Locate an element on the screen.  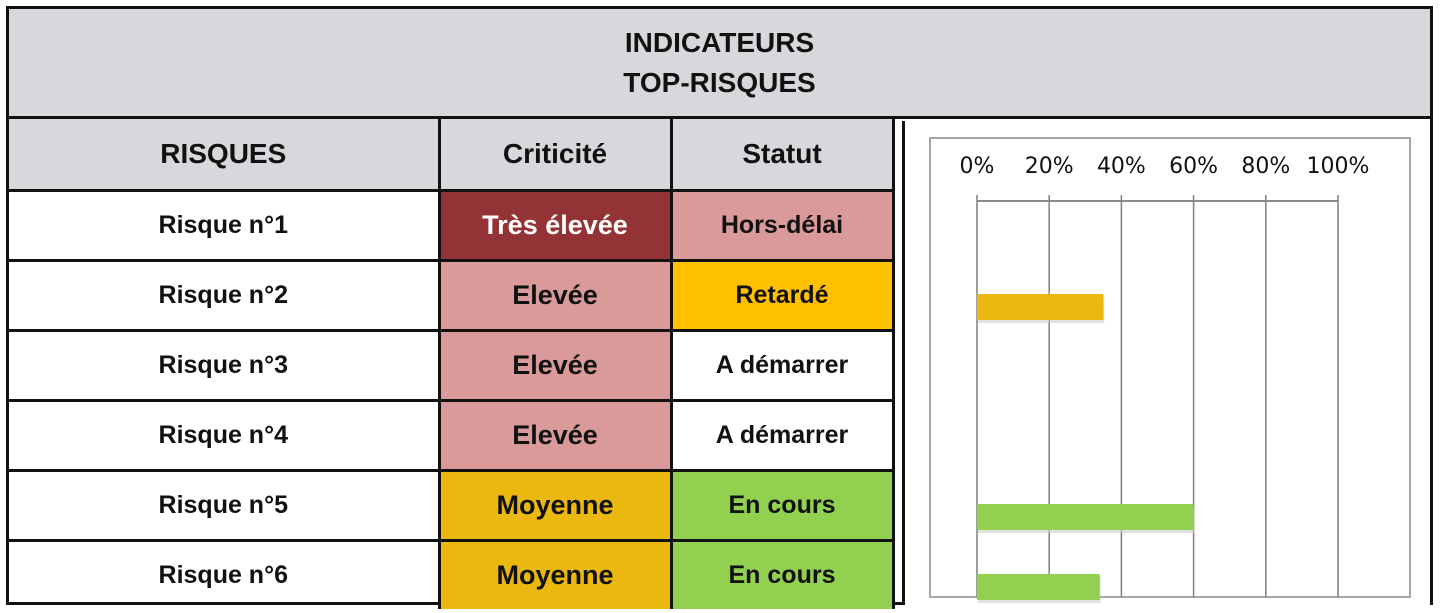
chart-tick-label: 0% is located at coordinates (977, 166).